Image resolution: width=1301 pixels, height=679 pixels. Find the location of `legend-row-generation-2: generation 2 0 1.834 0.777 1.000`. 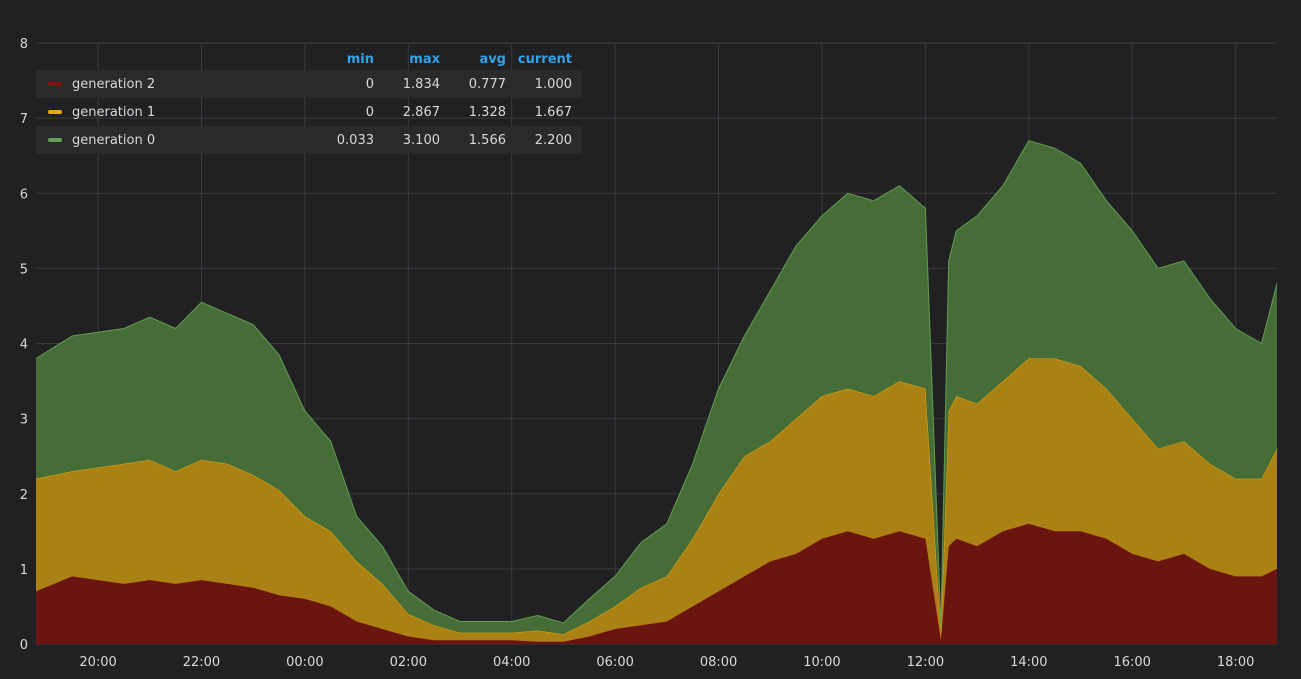

legend-row-generation-2: generation 2 0 1.834 0.777 1.000 is located at coordinates (309, 84).